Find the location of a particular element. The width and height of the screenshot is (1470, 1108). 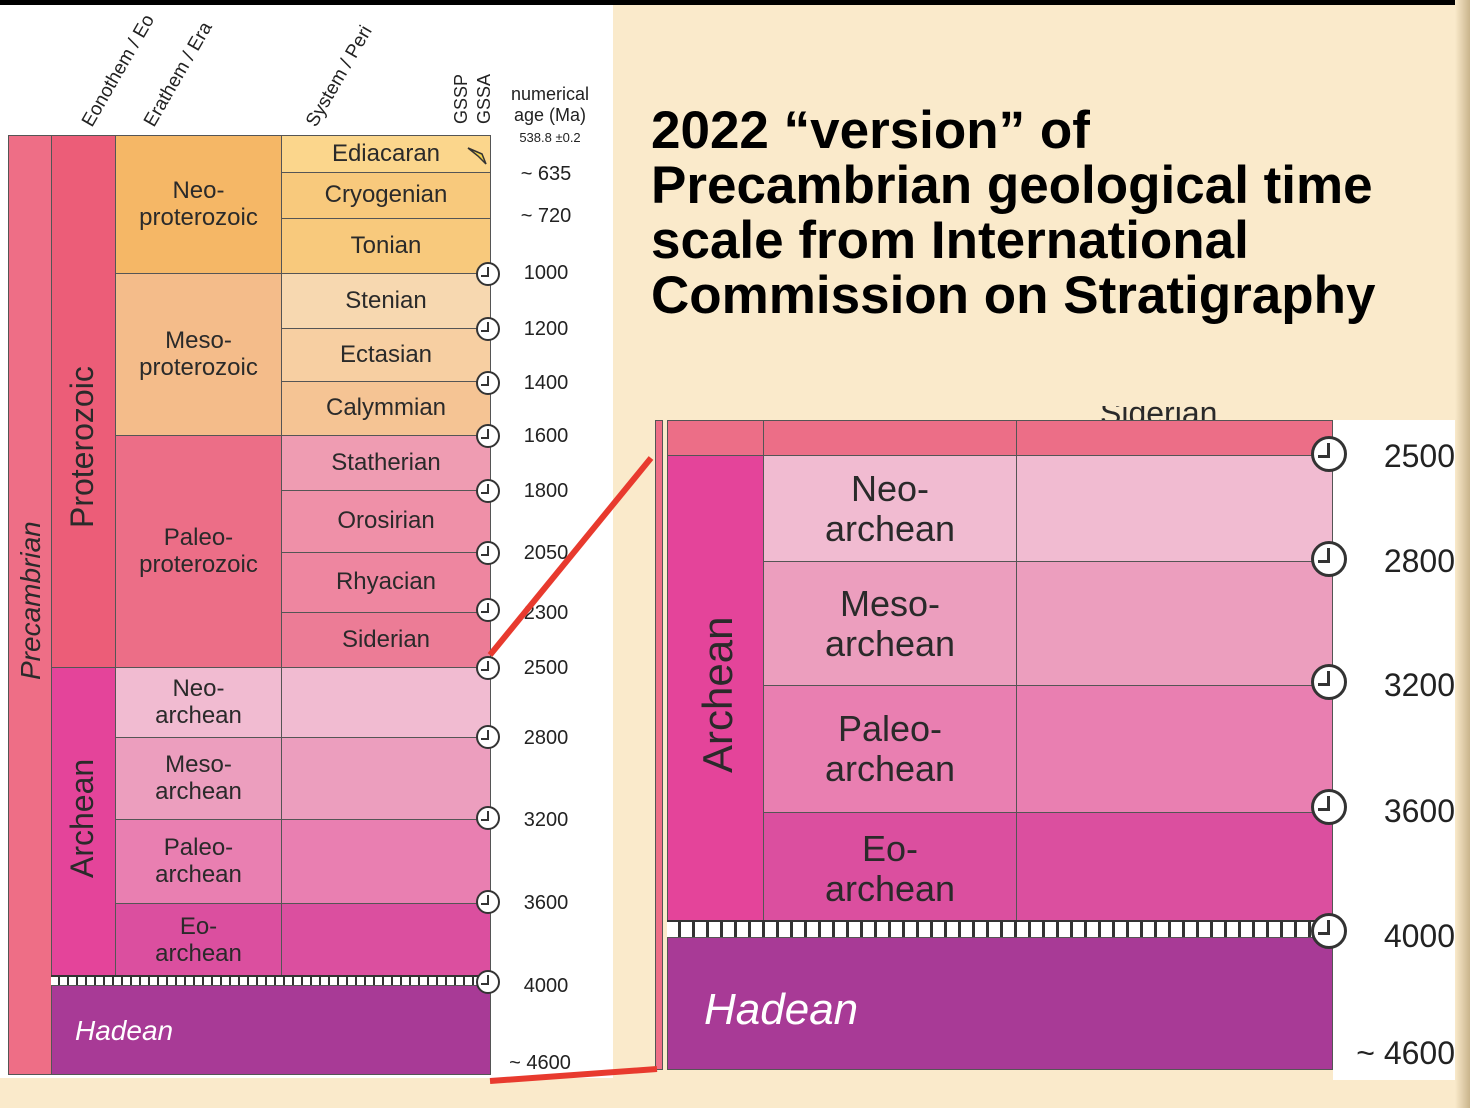

age-label: 2500 is located at coordinates (546, 668).